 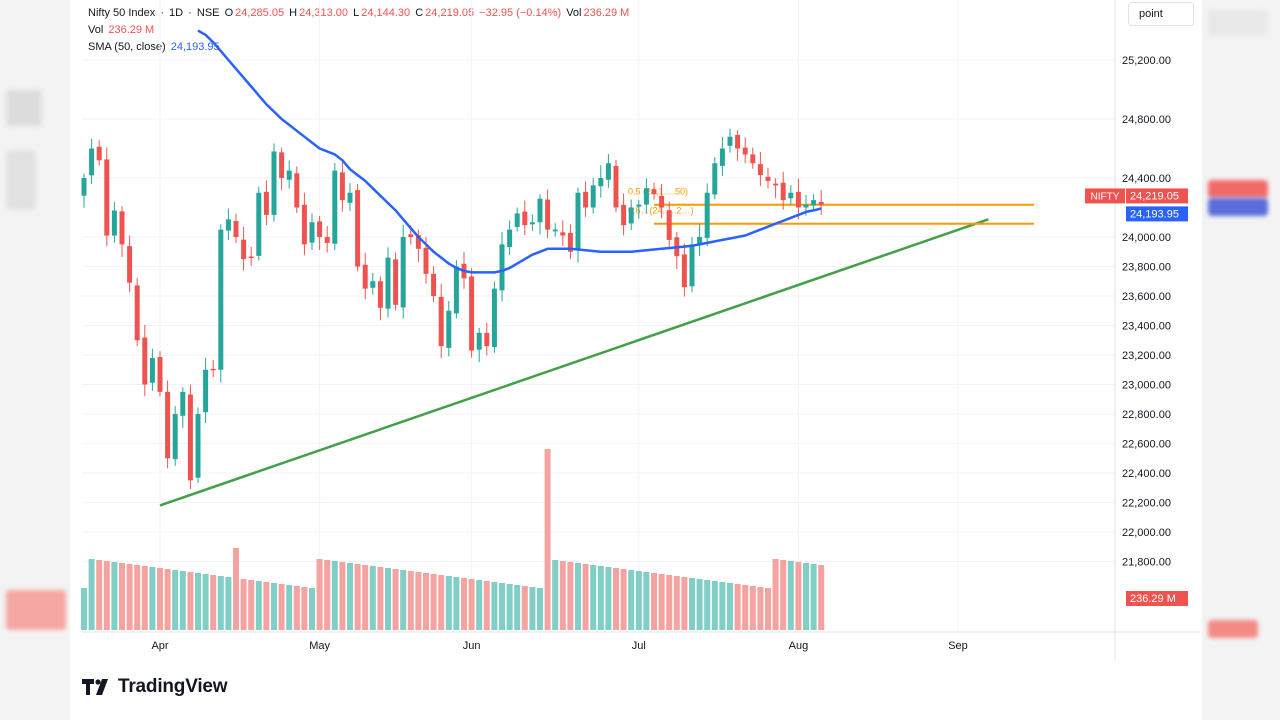 I want to click on last-price-label-bg, so click(x=1157, y=196).